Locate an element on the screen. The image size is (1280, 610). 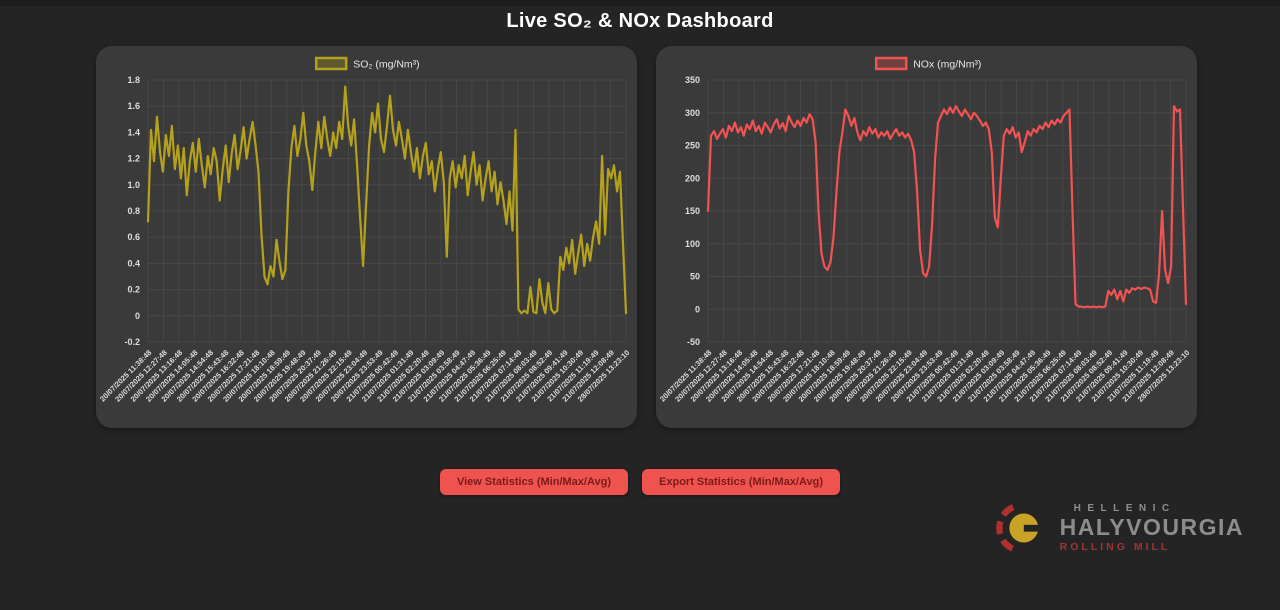
y-tick-label: 1.4 is located at coordinates (133, 132).